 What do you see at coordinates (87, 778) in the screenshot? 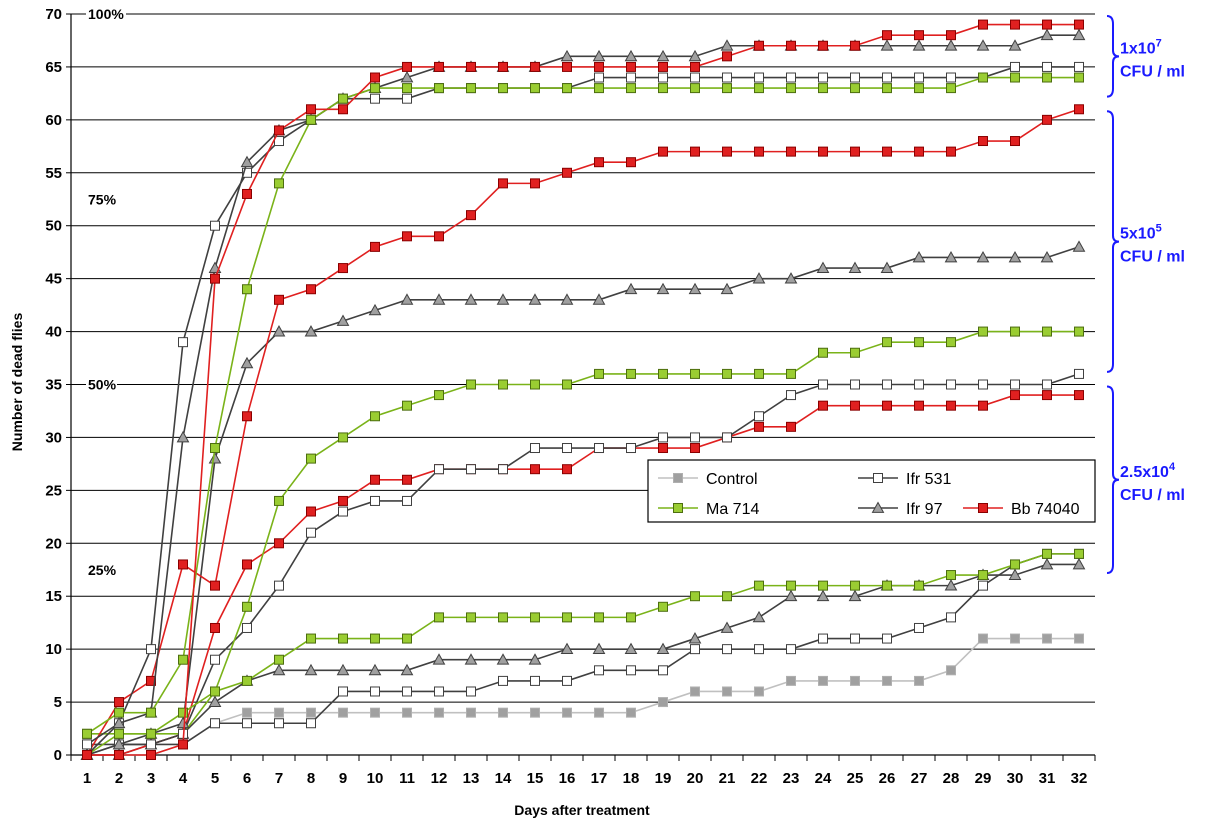
I see `x-tick-label: 1` at bounding box center [87, 778].